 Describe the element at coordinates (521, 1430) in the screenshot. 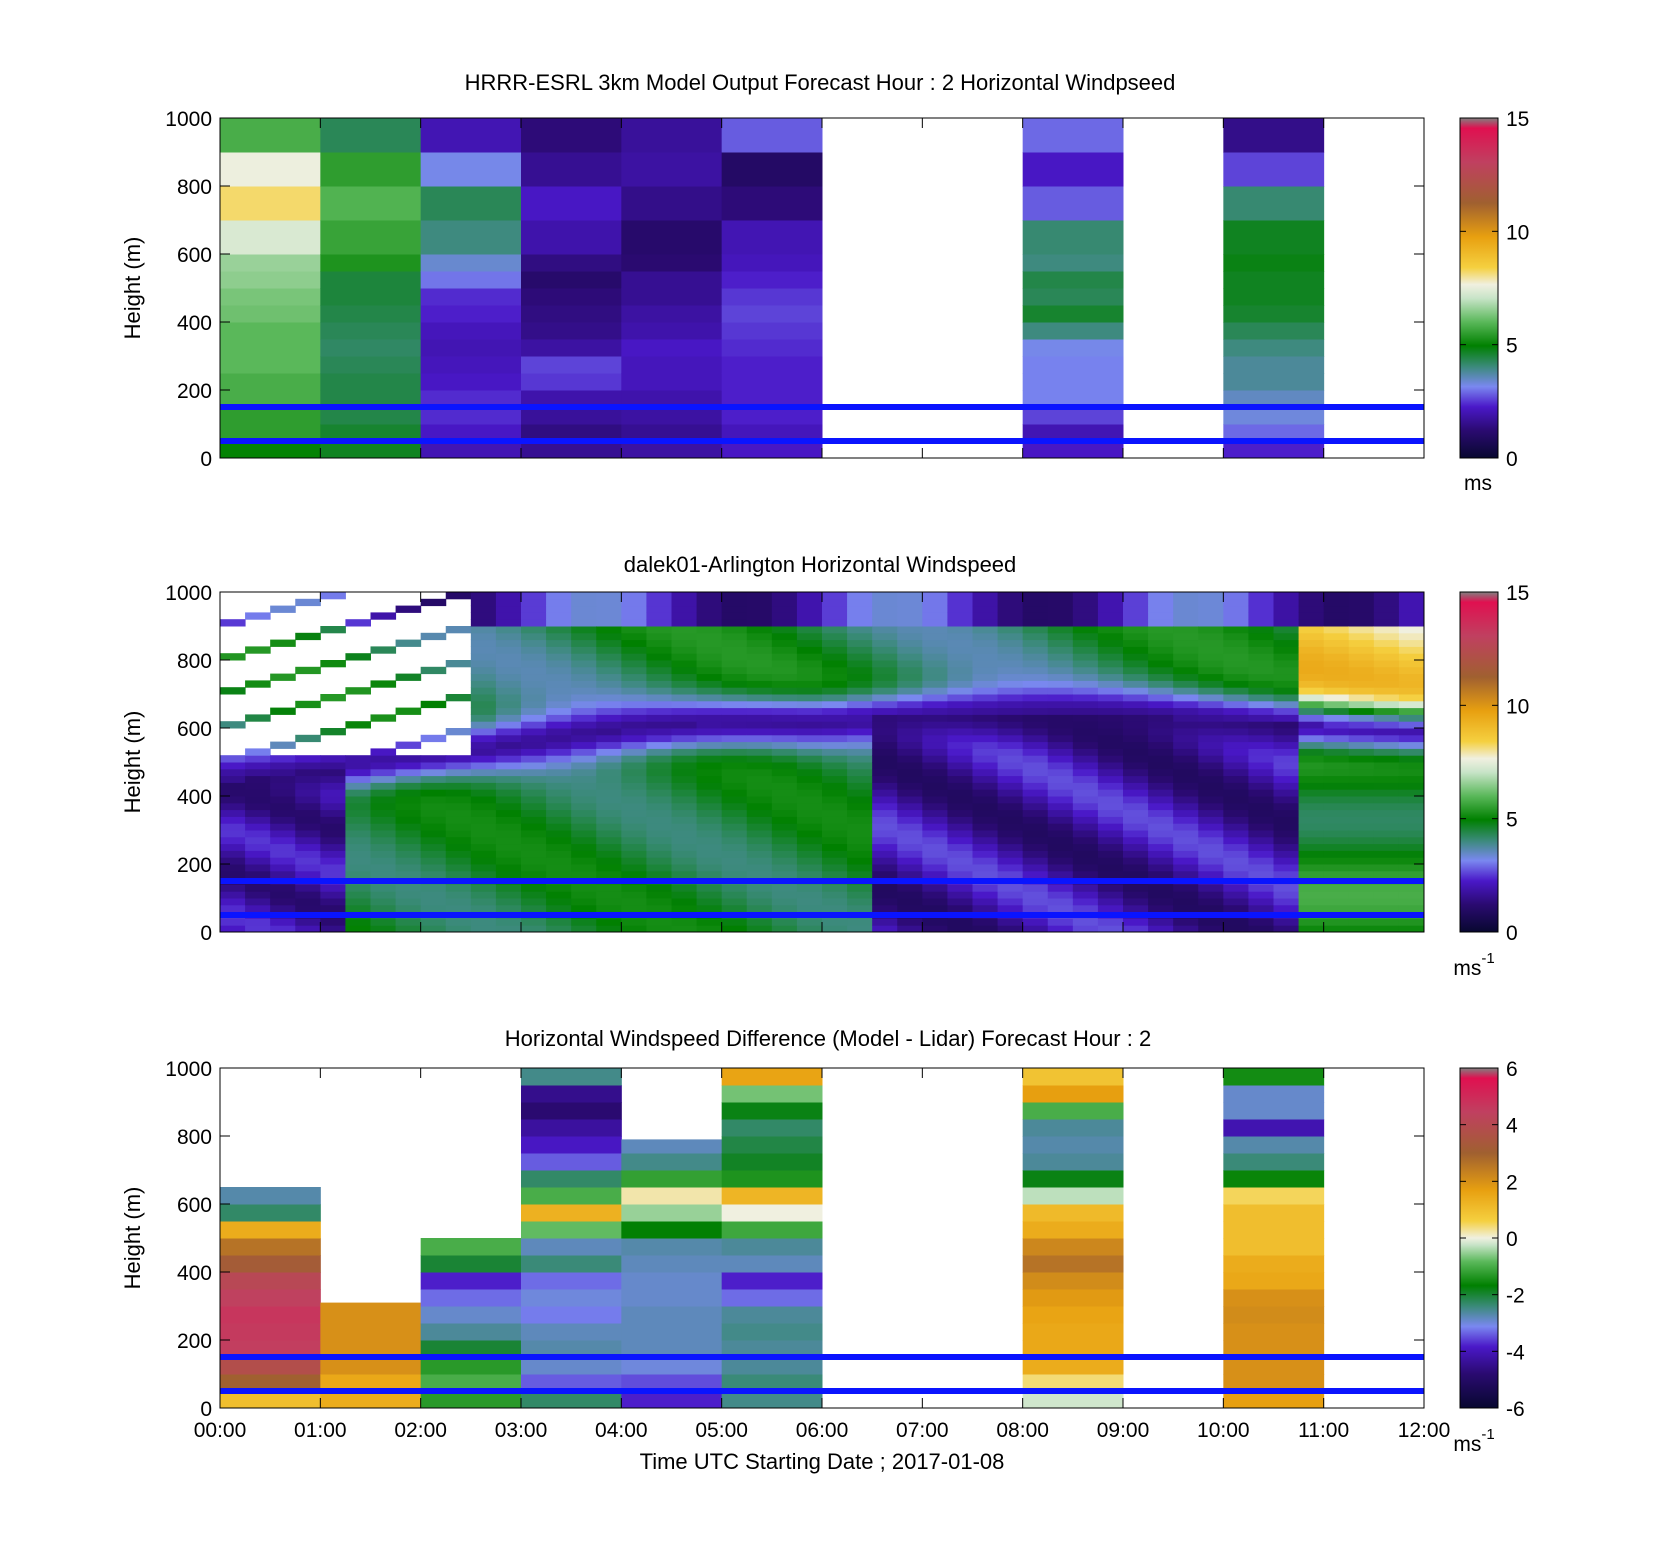

I see `x-tick-label: 03:00` at that location.